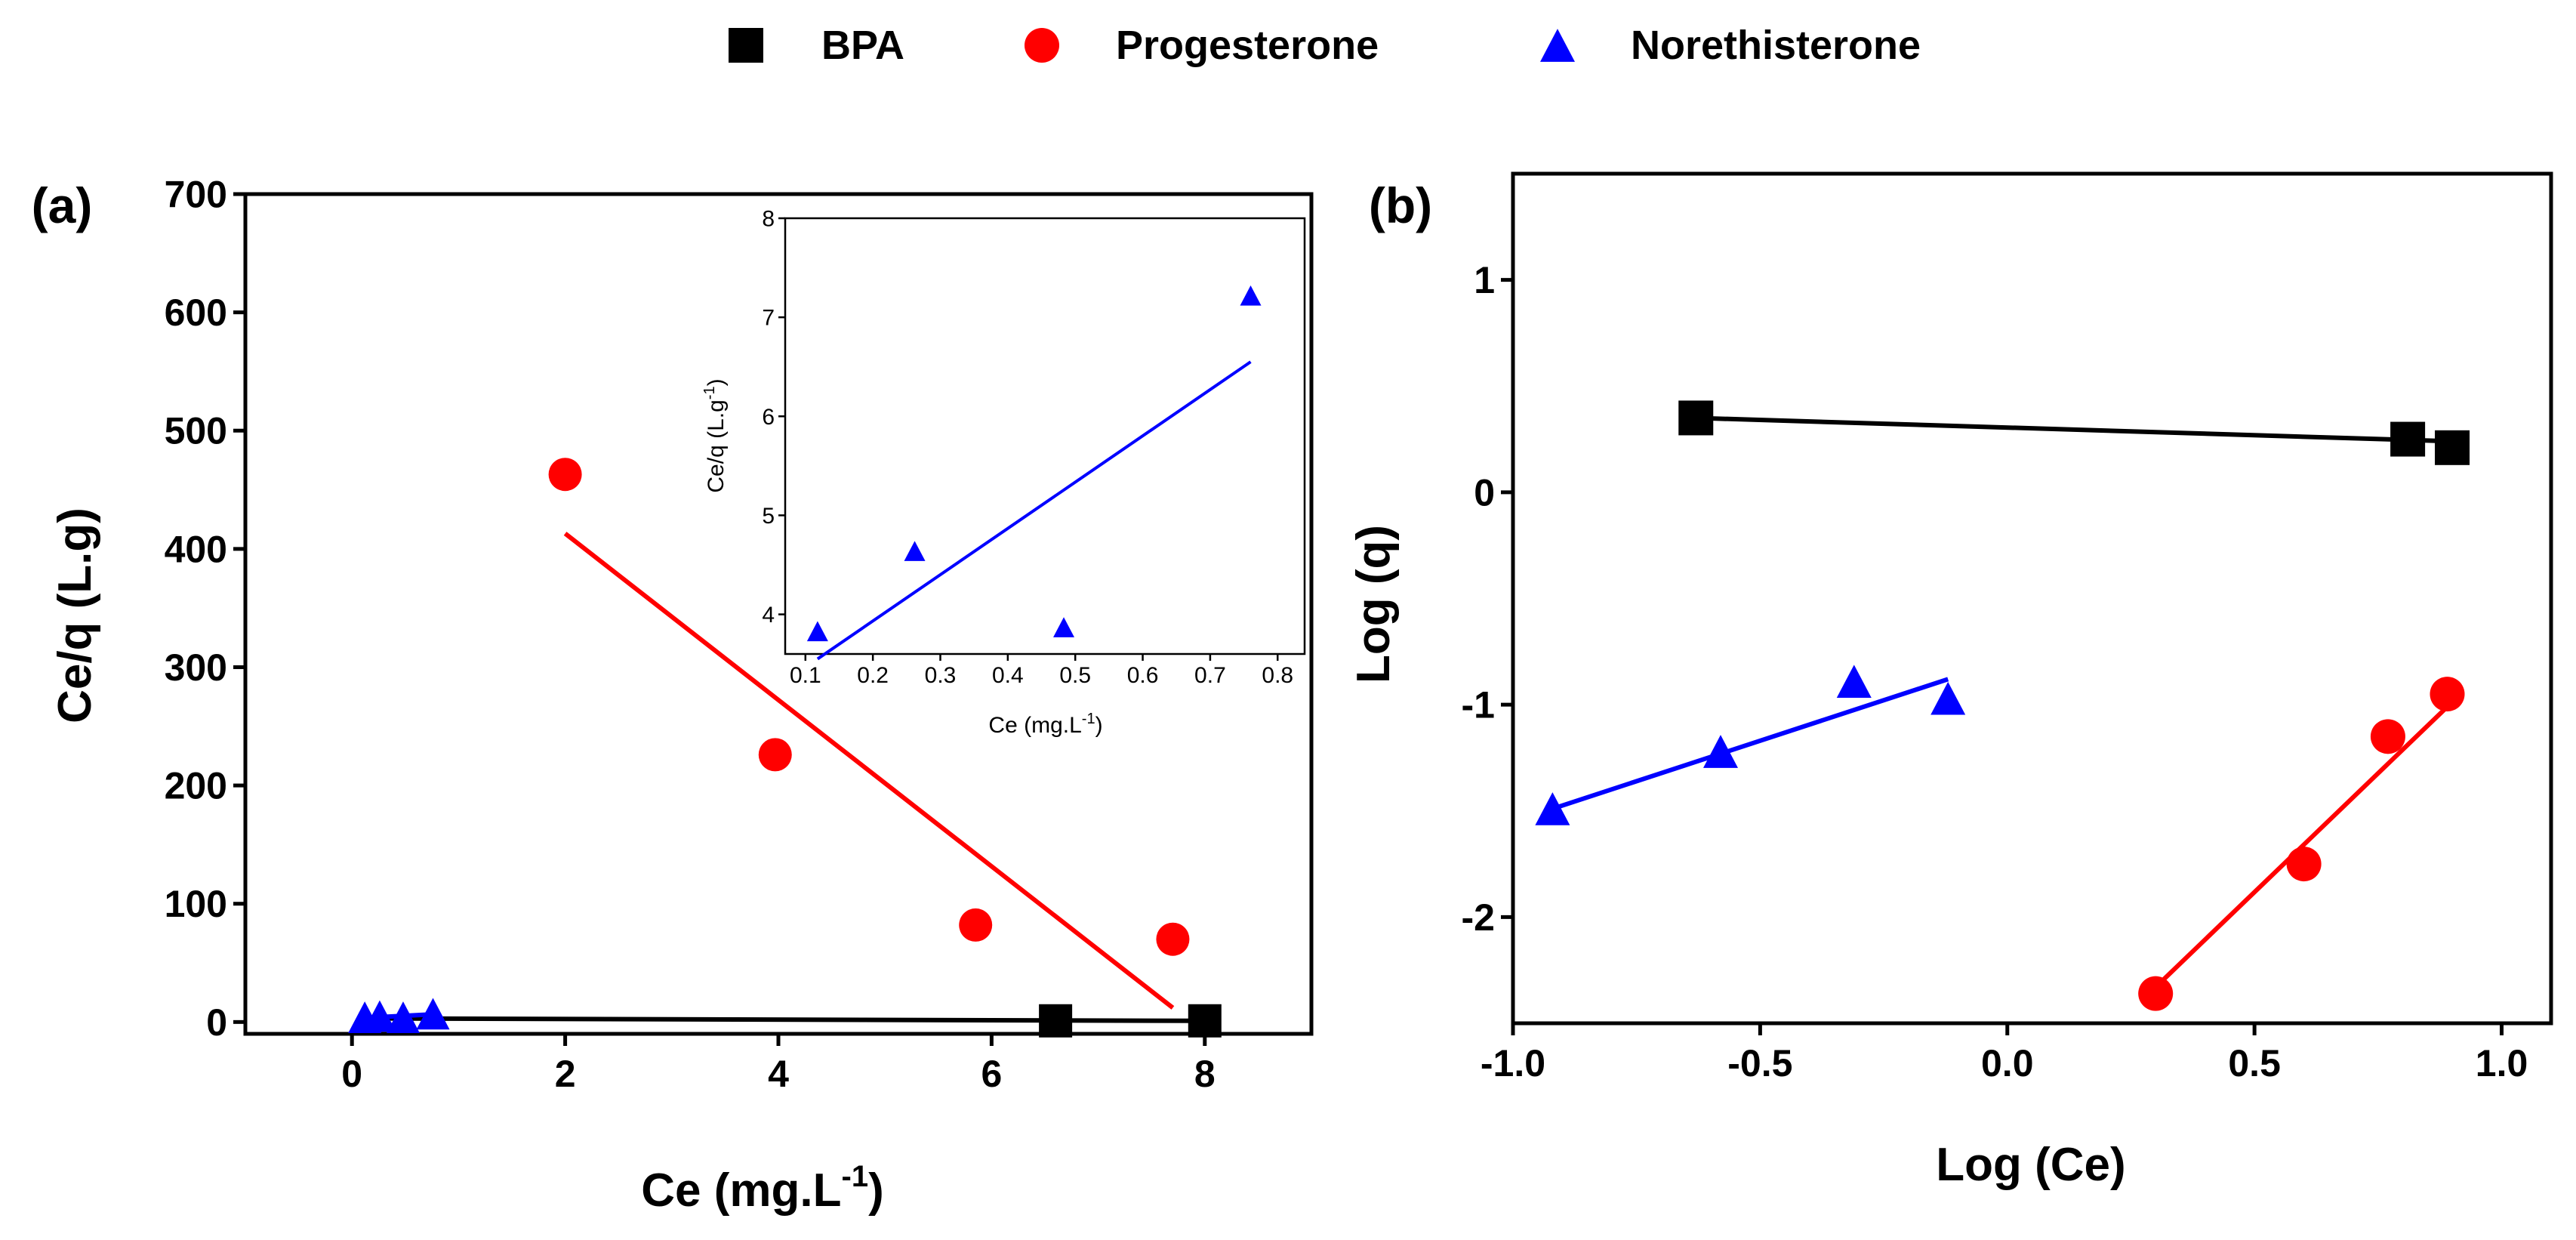 The height and width of the screenshot is (1240, 2576). What do you see at coordinates (1205, 1074) in the screenshot?
I see `a-x-tick-label: 8` at bounding box center [1205, 1074].